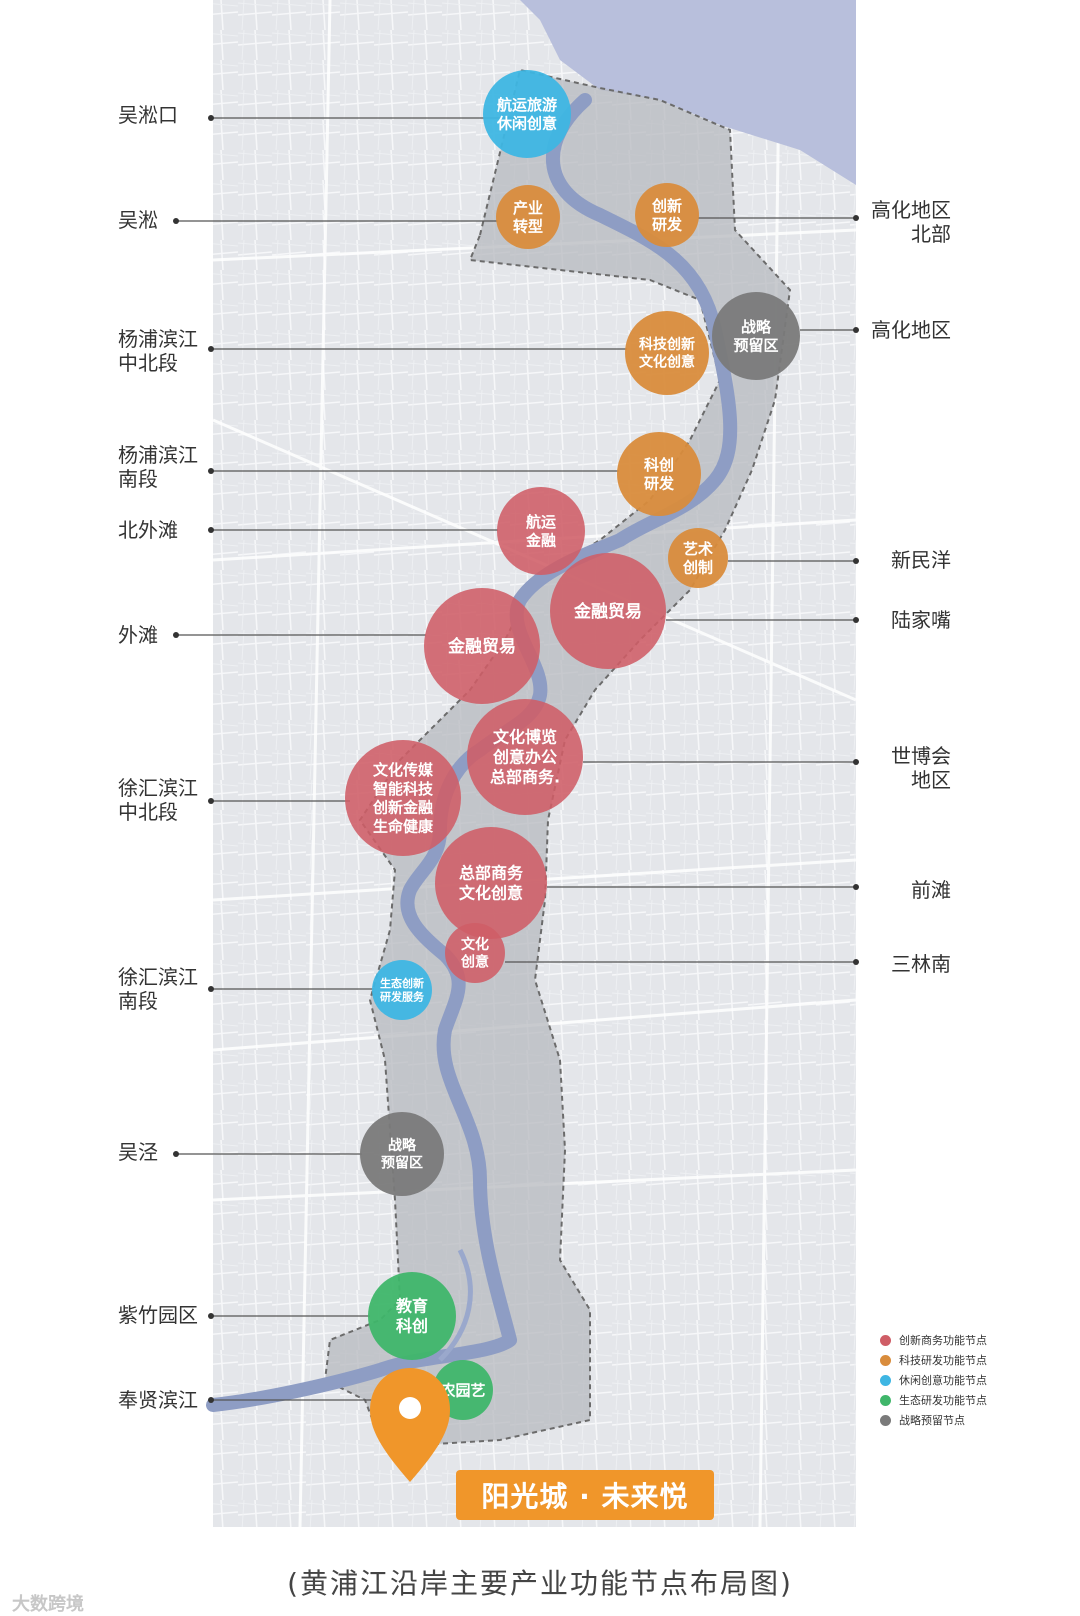  Describe the element at coordinates (921, 560) in the screenshot. I see `place-label-line: 新民洋` at that location.